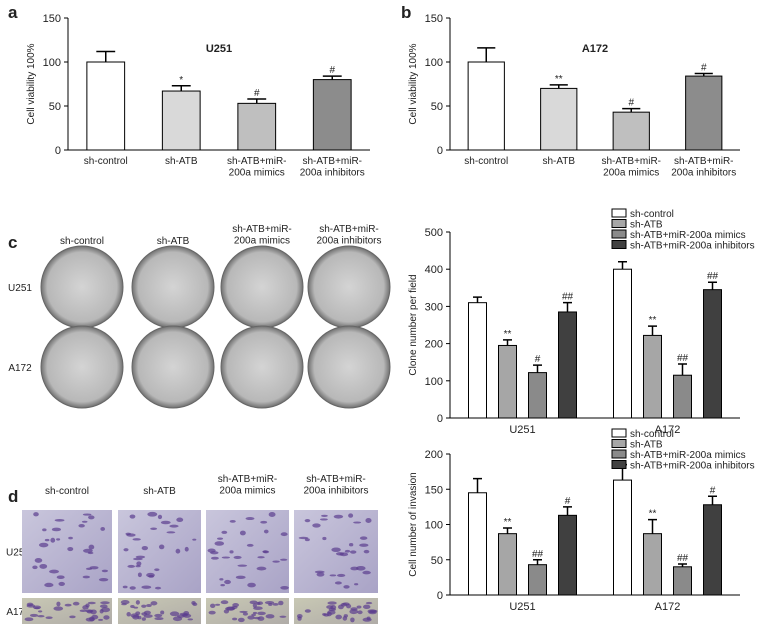  What do you see at coordinates (434, 345) in the screenshot?
I see `y-tick-label: 200` at bounding box center [434, 345].